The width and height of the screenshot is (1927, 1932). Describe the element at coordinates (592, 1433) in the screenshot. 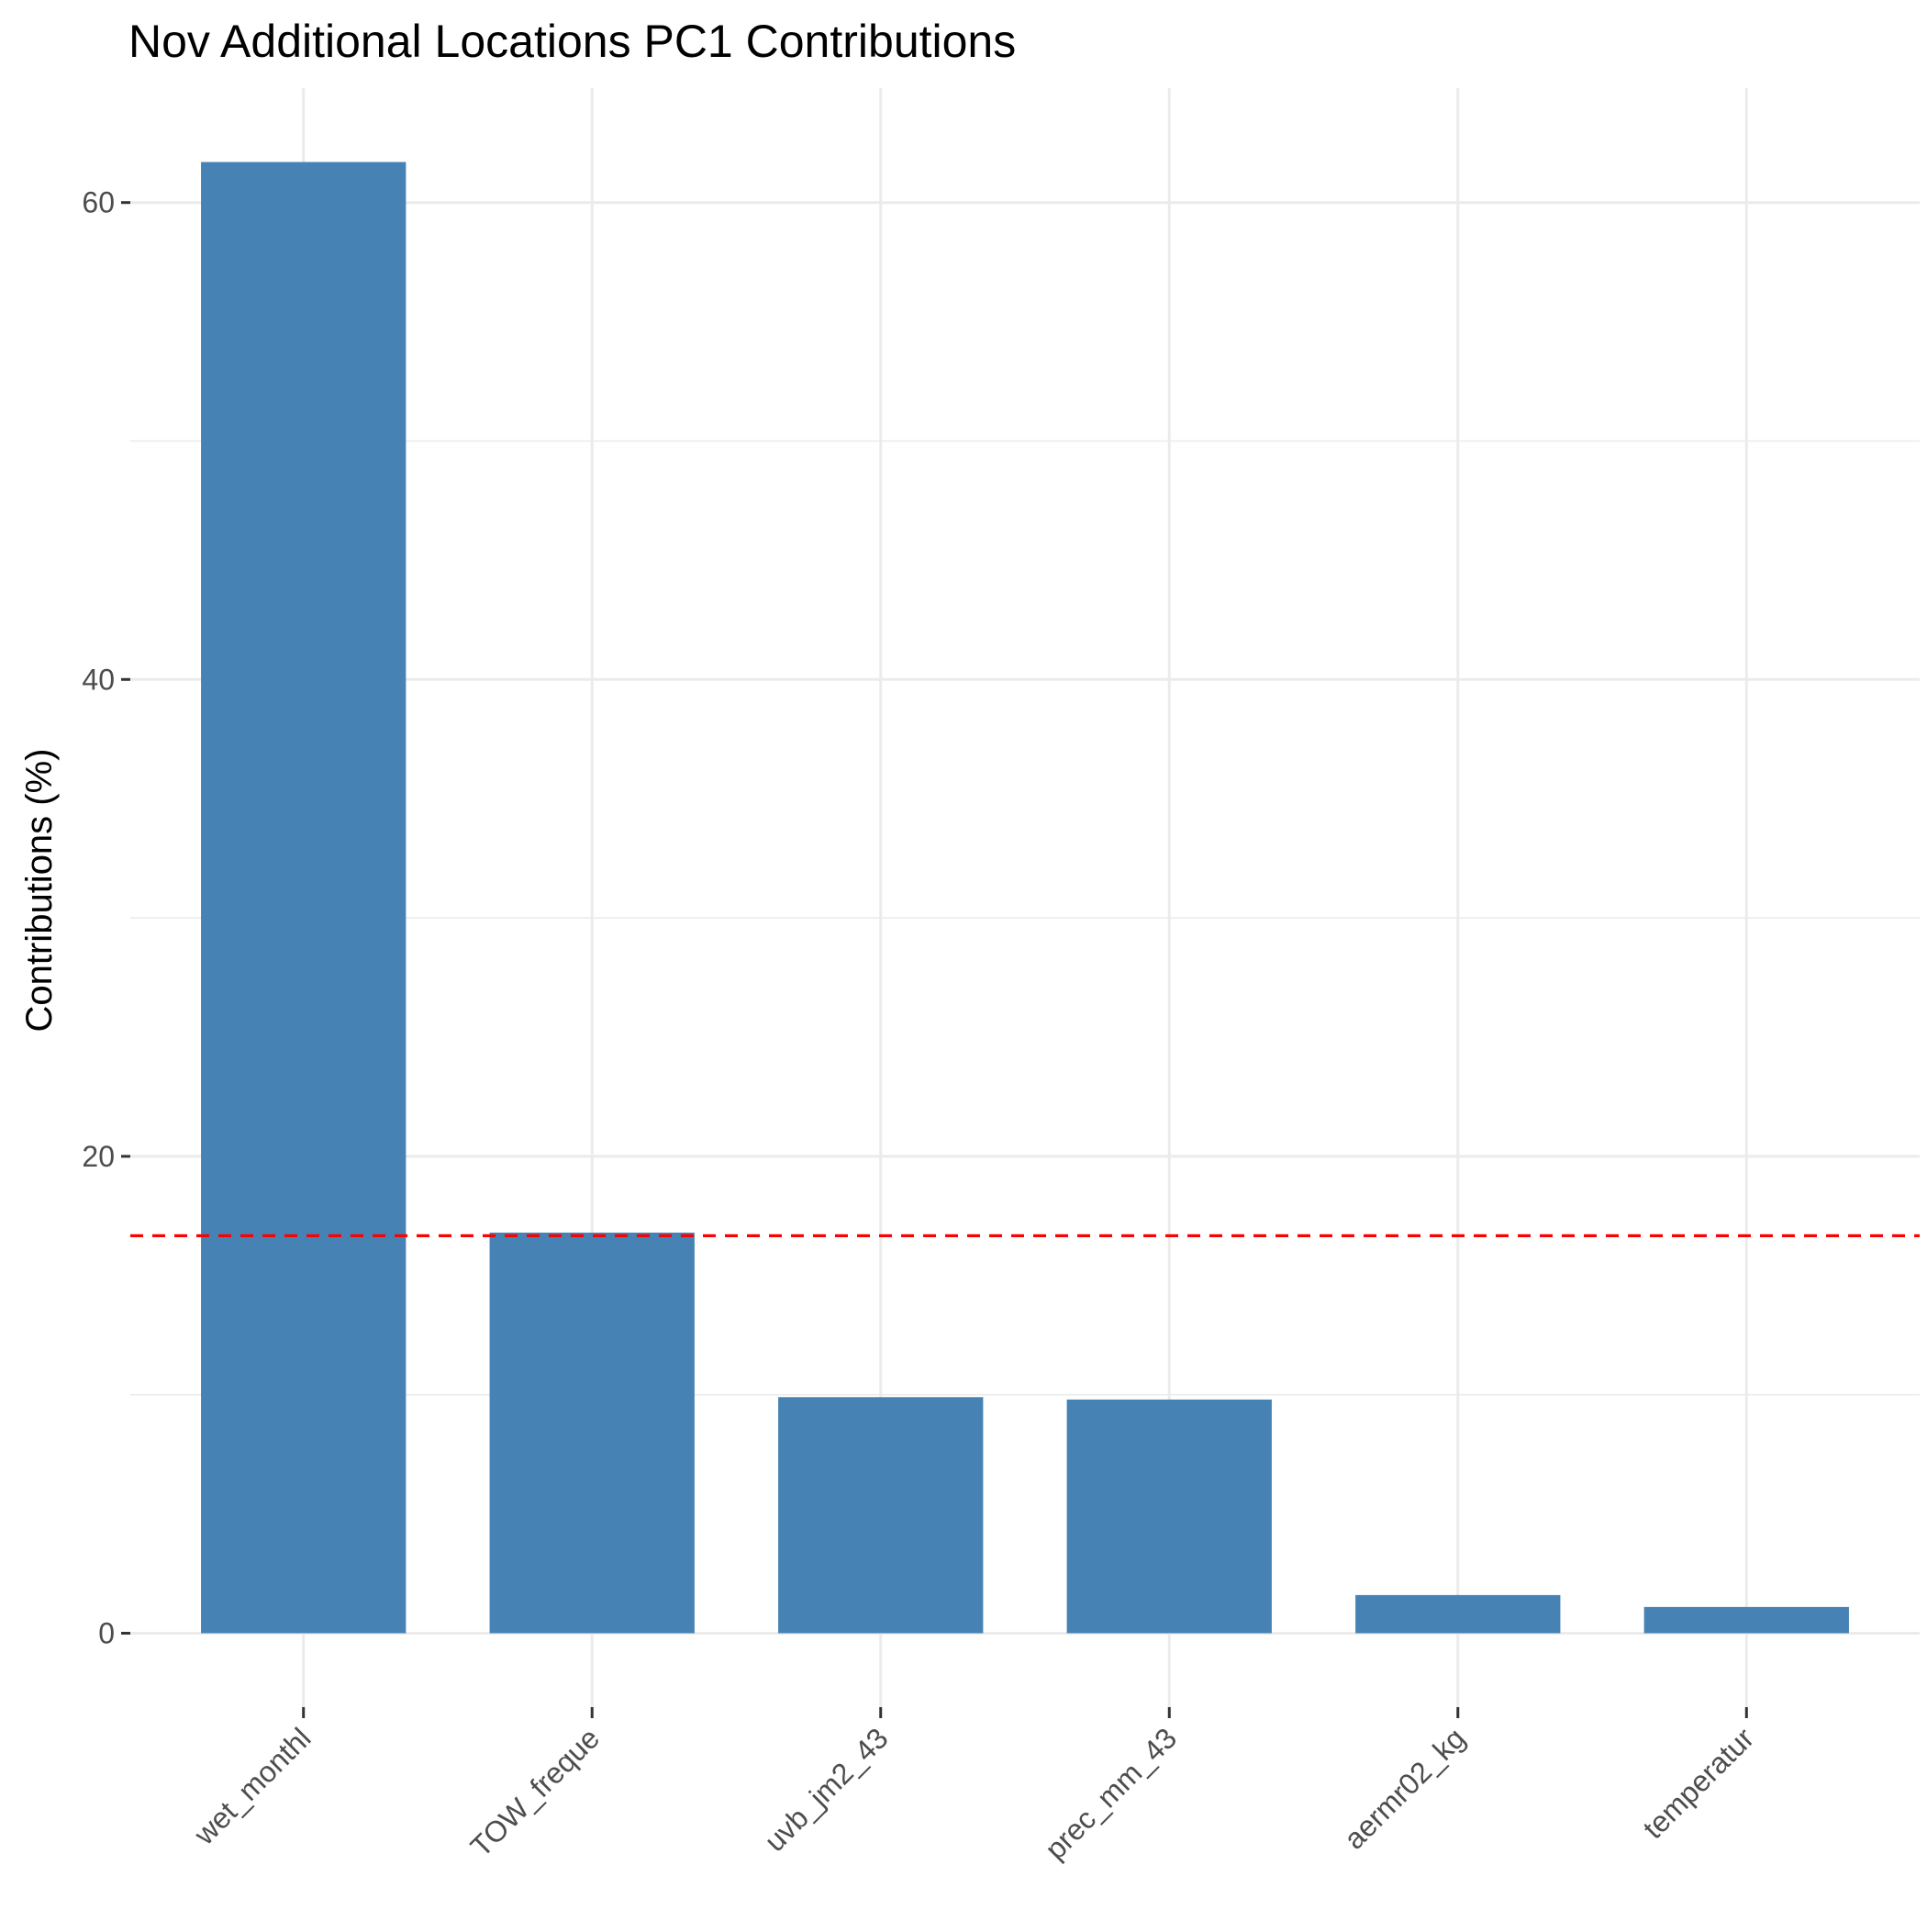

I see `bar-TOW_freque` at that location.